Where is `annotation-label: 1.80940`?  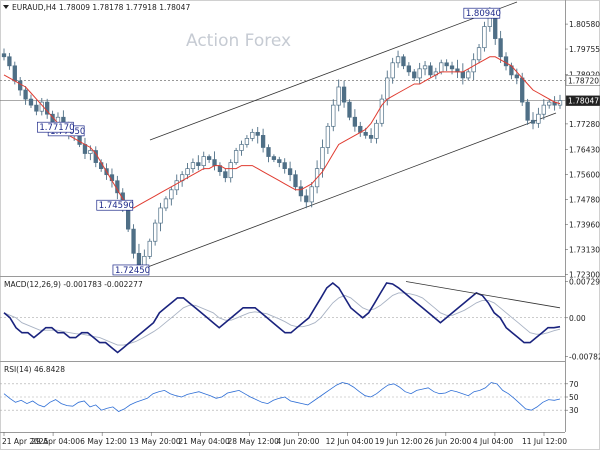
annotation-label: 1.80940 is located at coordinates (483, 14).